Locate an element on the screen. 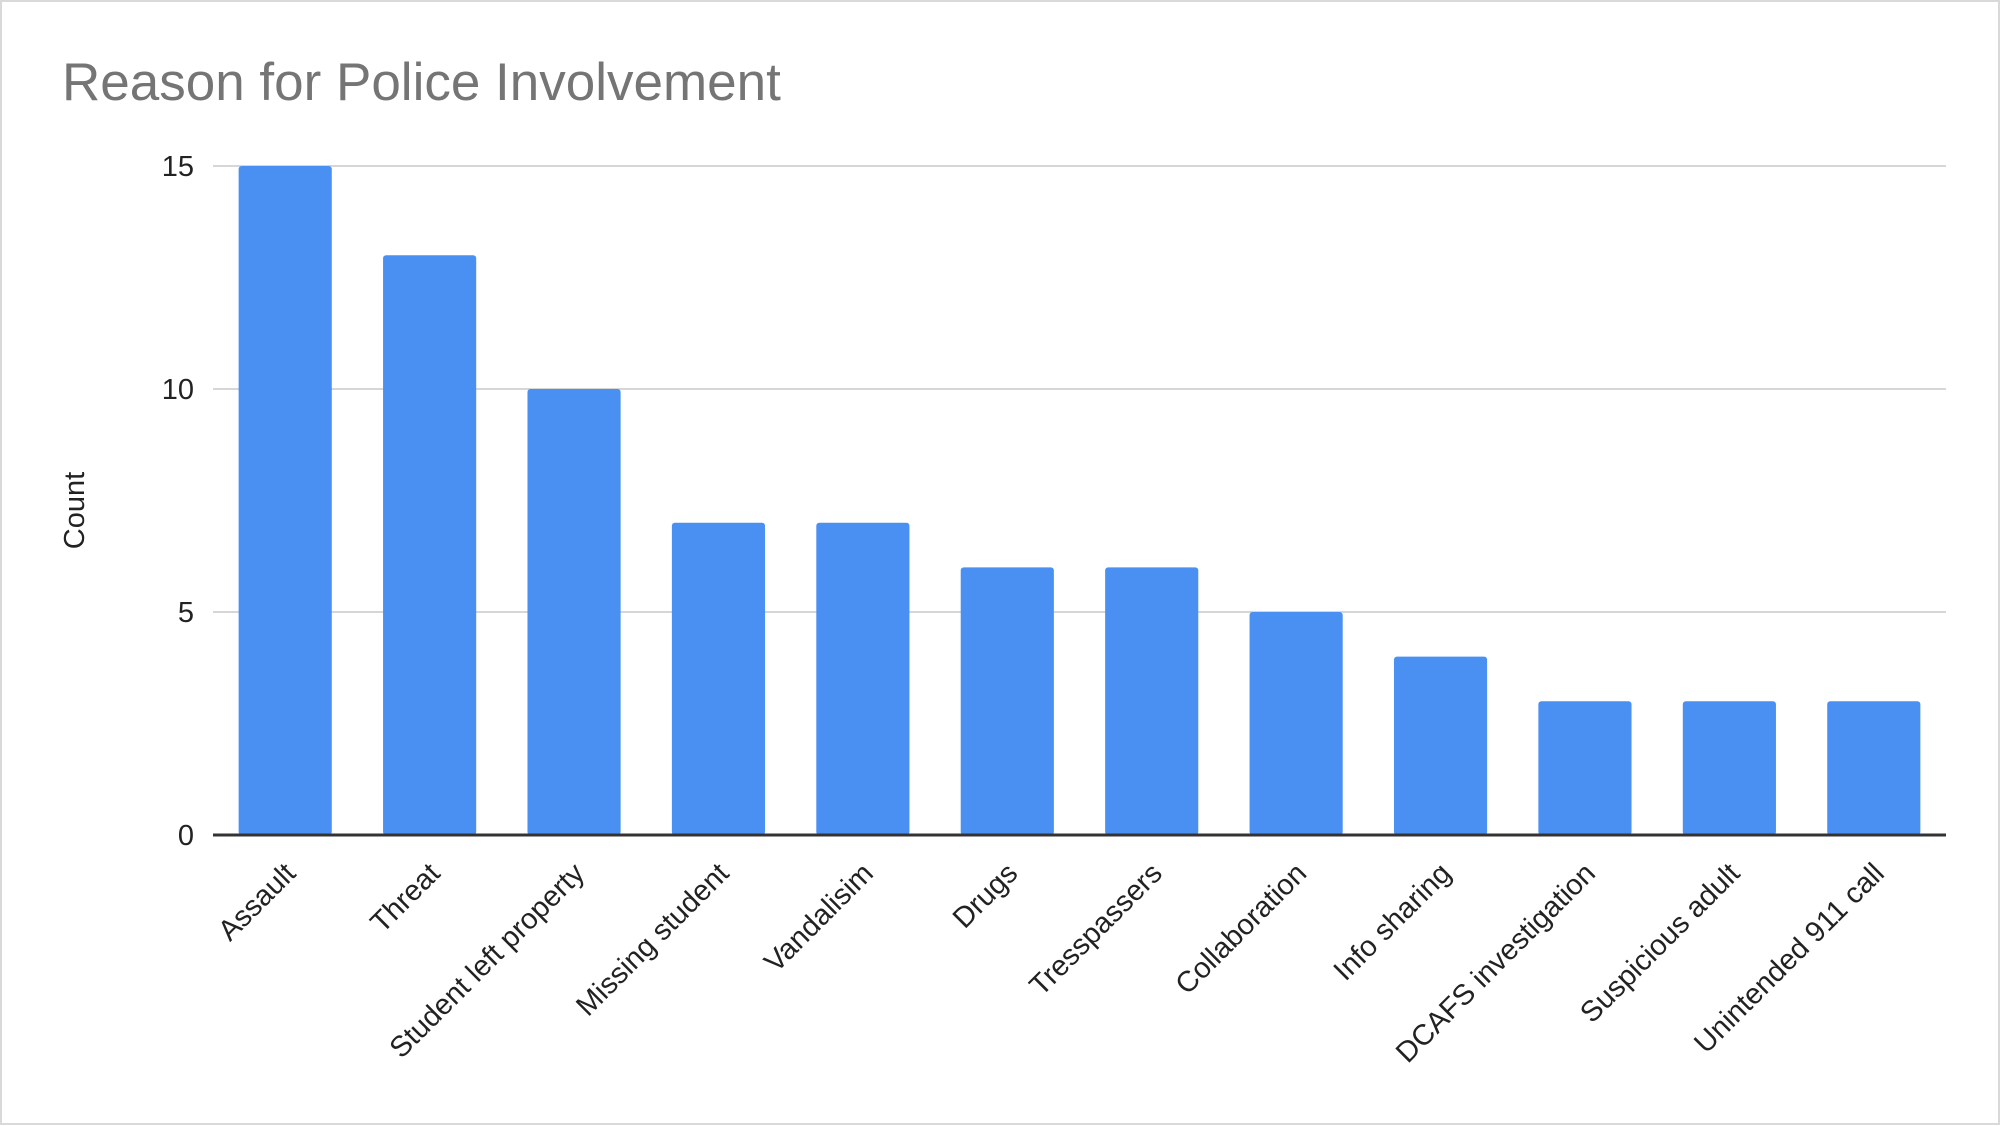 This screenshot has height=1127, width=2000. y-tick-label: 5 is located at coordinates (186, 613).